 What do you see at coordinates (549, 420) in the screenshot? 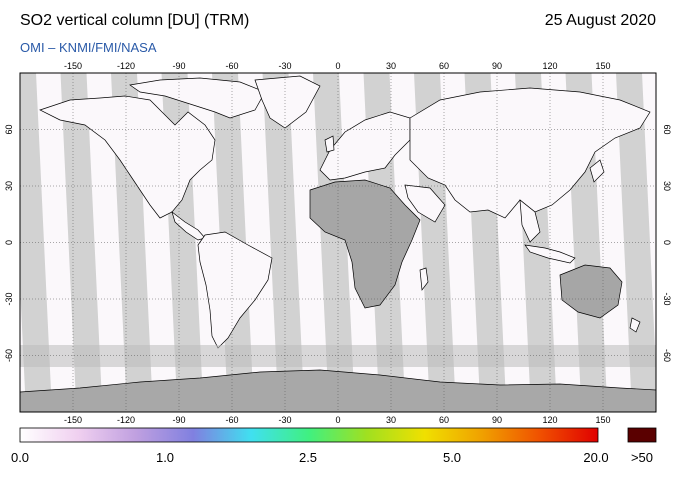
I see `bottom-longitude-tick: 120` at bounding box center [549, 420].